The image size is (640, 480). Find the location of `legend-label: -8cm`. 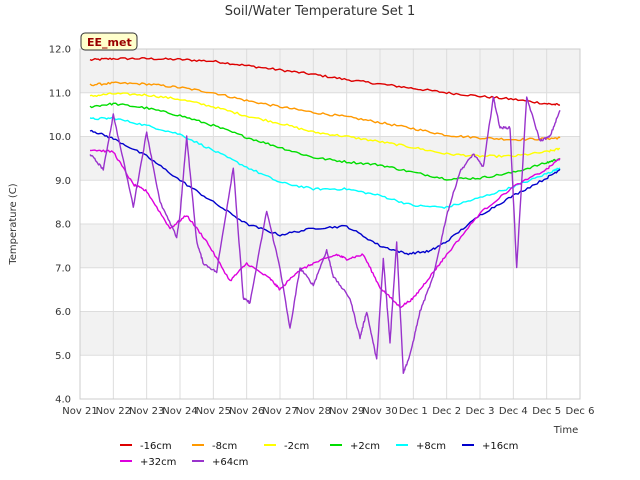

legend-label: -8cm is located at coordinates (224, 446).